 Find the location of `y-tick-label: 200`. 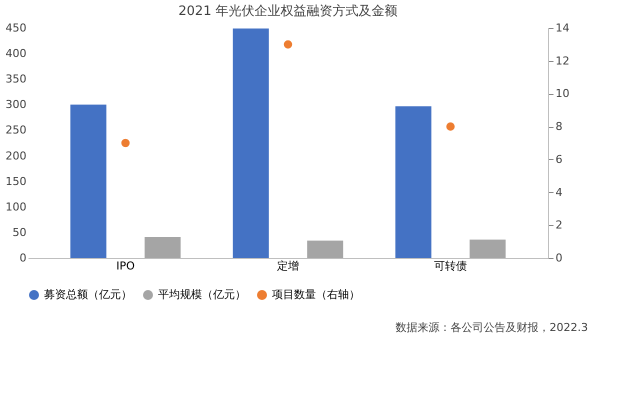

y-tick-label: 200 is located at coordinates (16, 155).